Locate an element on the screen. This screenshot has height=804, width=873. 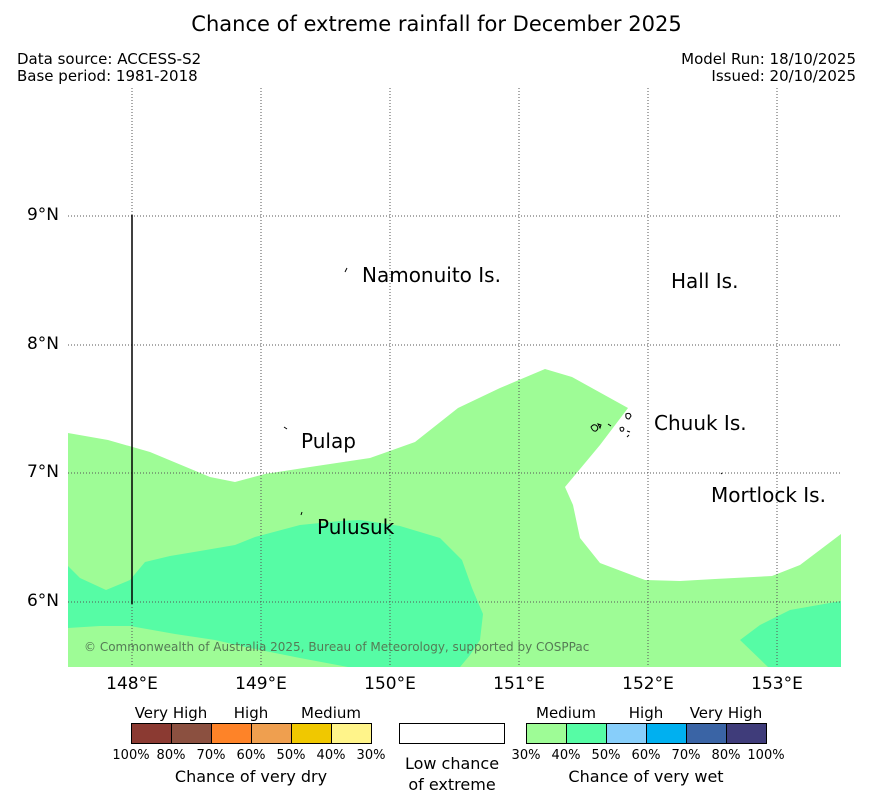
wet-tick: 60% is located at coordinates (646, 755).